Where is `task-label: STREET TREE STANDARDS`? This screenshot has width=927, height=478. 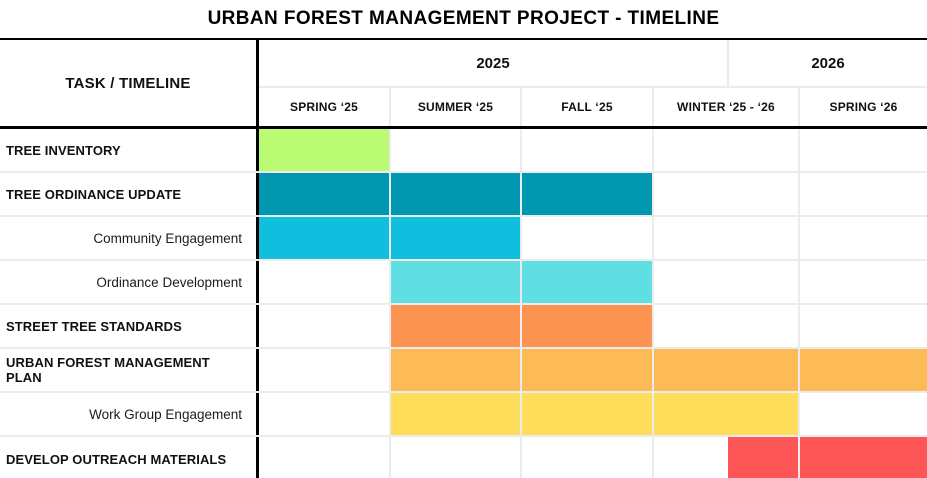 task-label: STREET TREE STANDARDS is located at coordinates (129, 326).